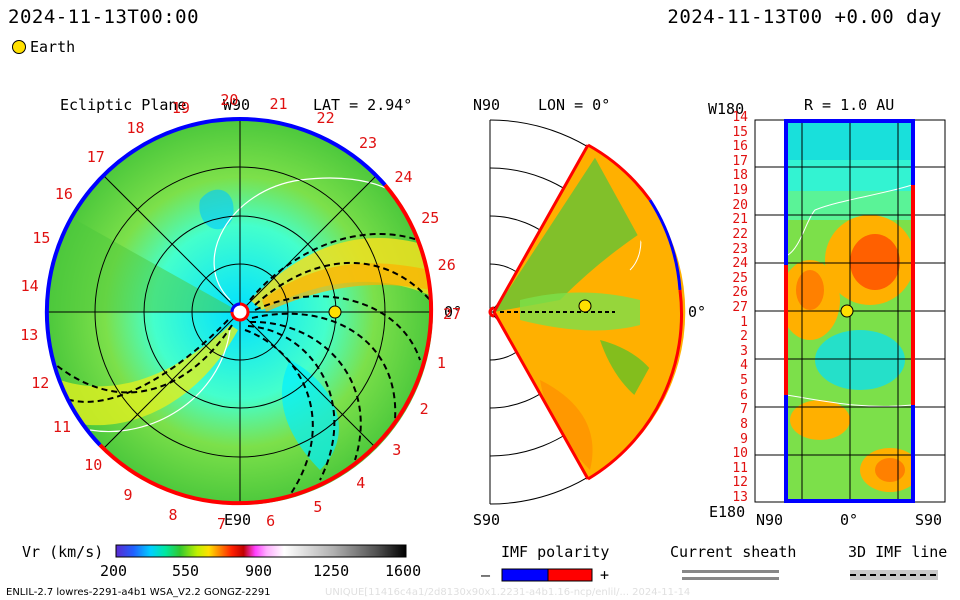 Image resolution: width=960 pixels, height=600 pixels. What do you see at coordinates (733, 552) in the screenshot?
I see `current-sheath-label: Current sheath` at bounding box center [733, 552].